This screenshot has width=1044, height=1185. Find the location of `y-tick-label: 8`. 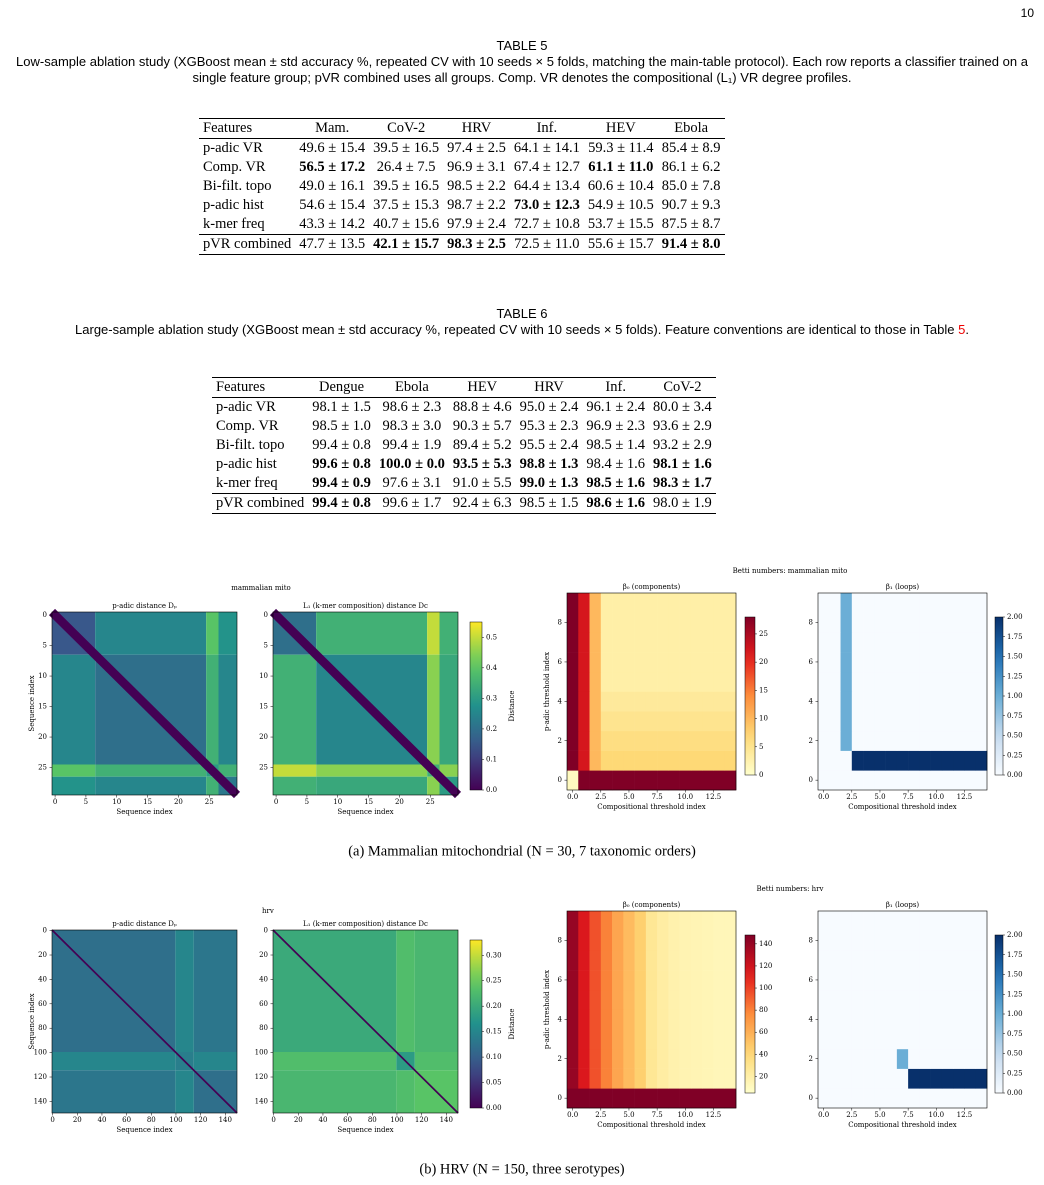

y-tick-label: 8 is located at coordinates (811, 941).